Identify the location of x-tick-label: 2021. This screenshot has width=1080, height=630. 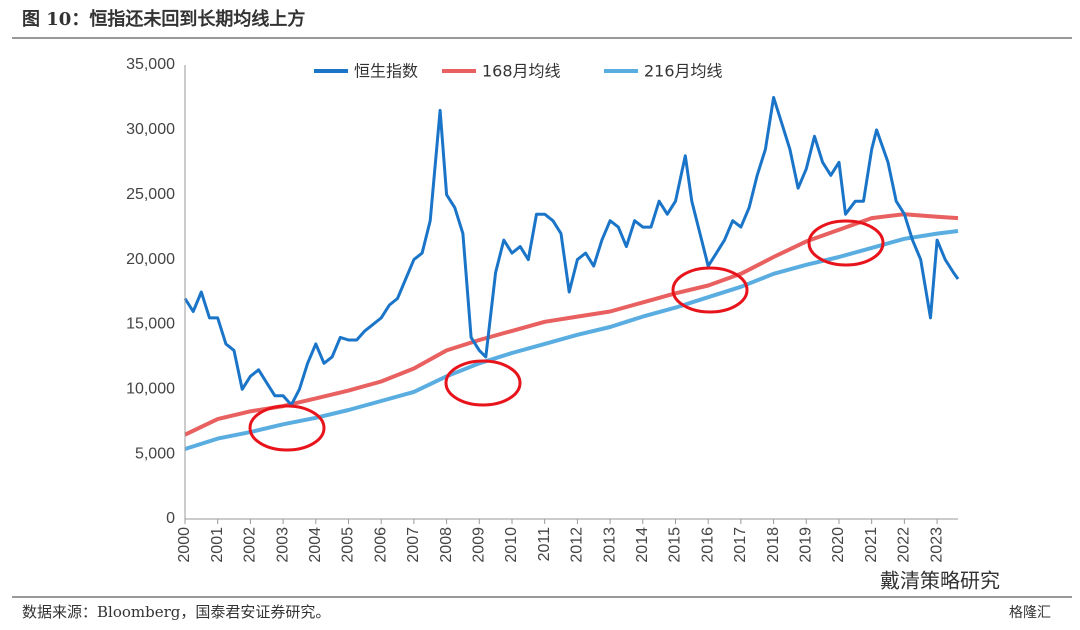
(871, 545).